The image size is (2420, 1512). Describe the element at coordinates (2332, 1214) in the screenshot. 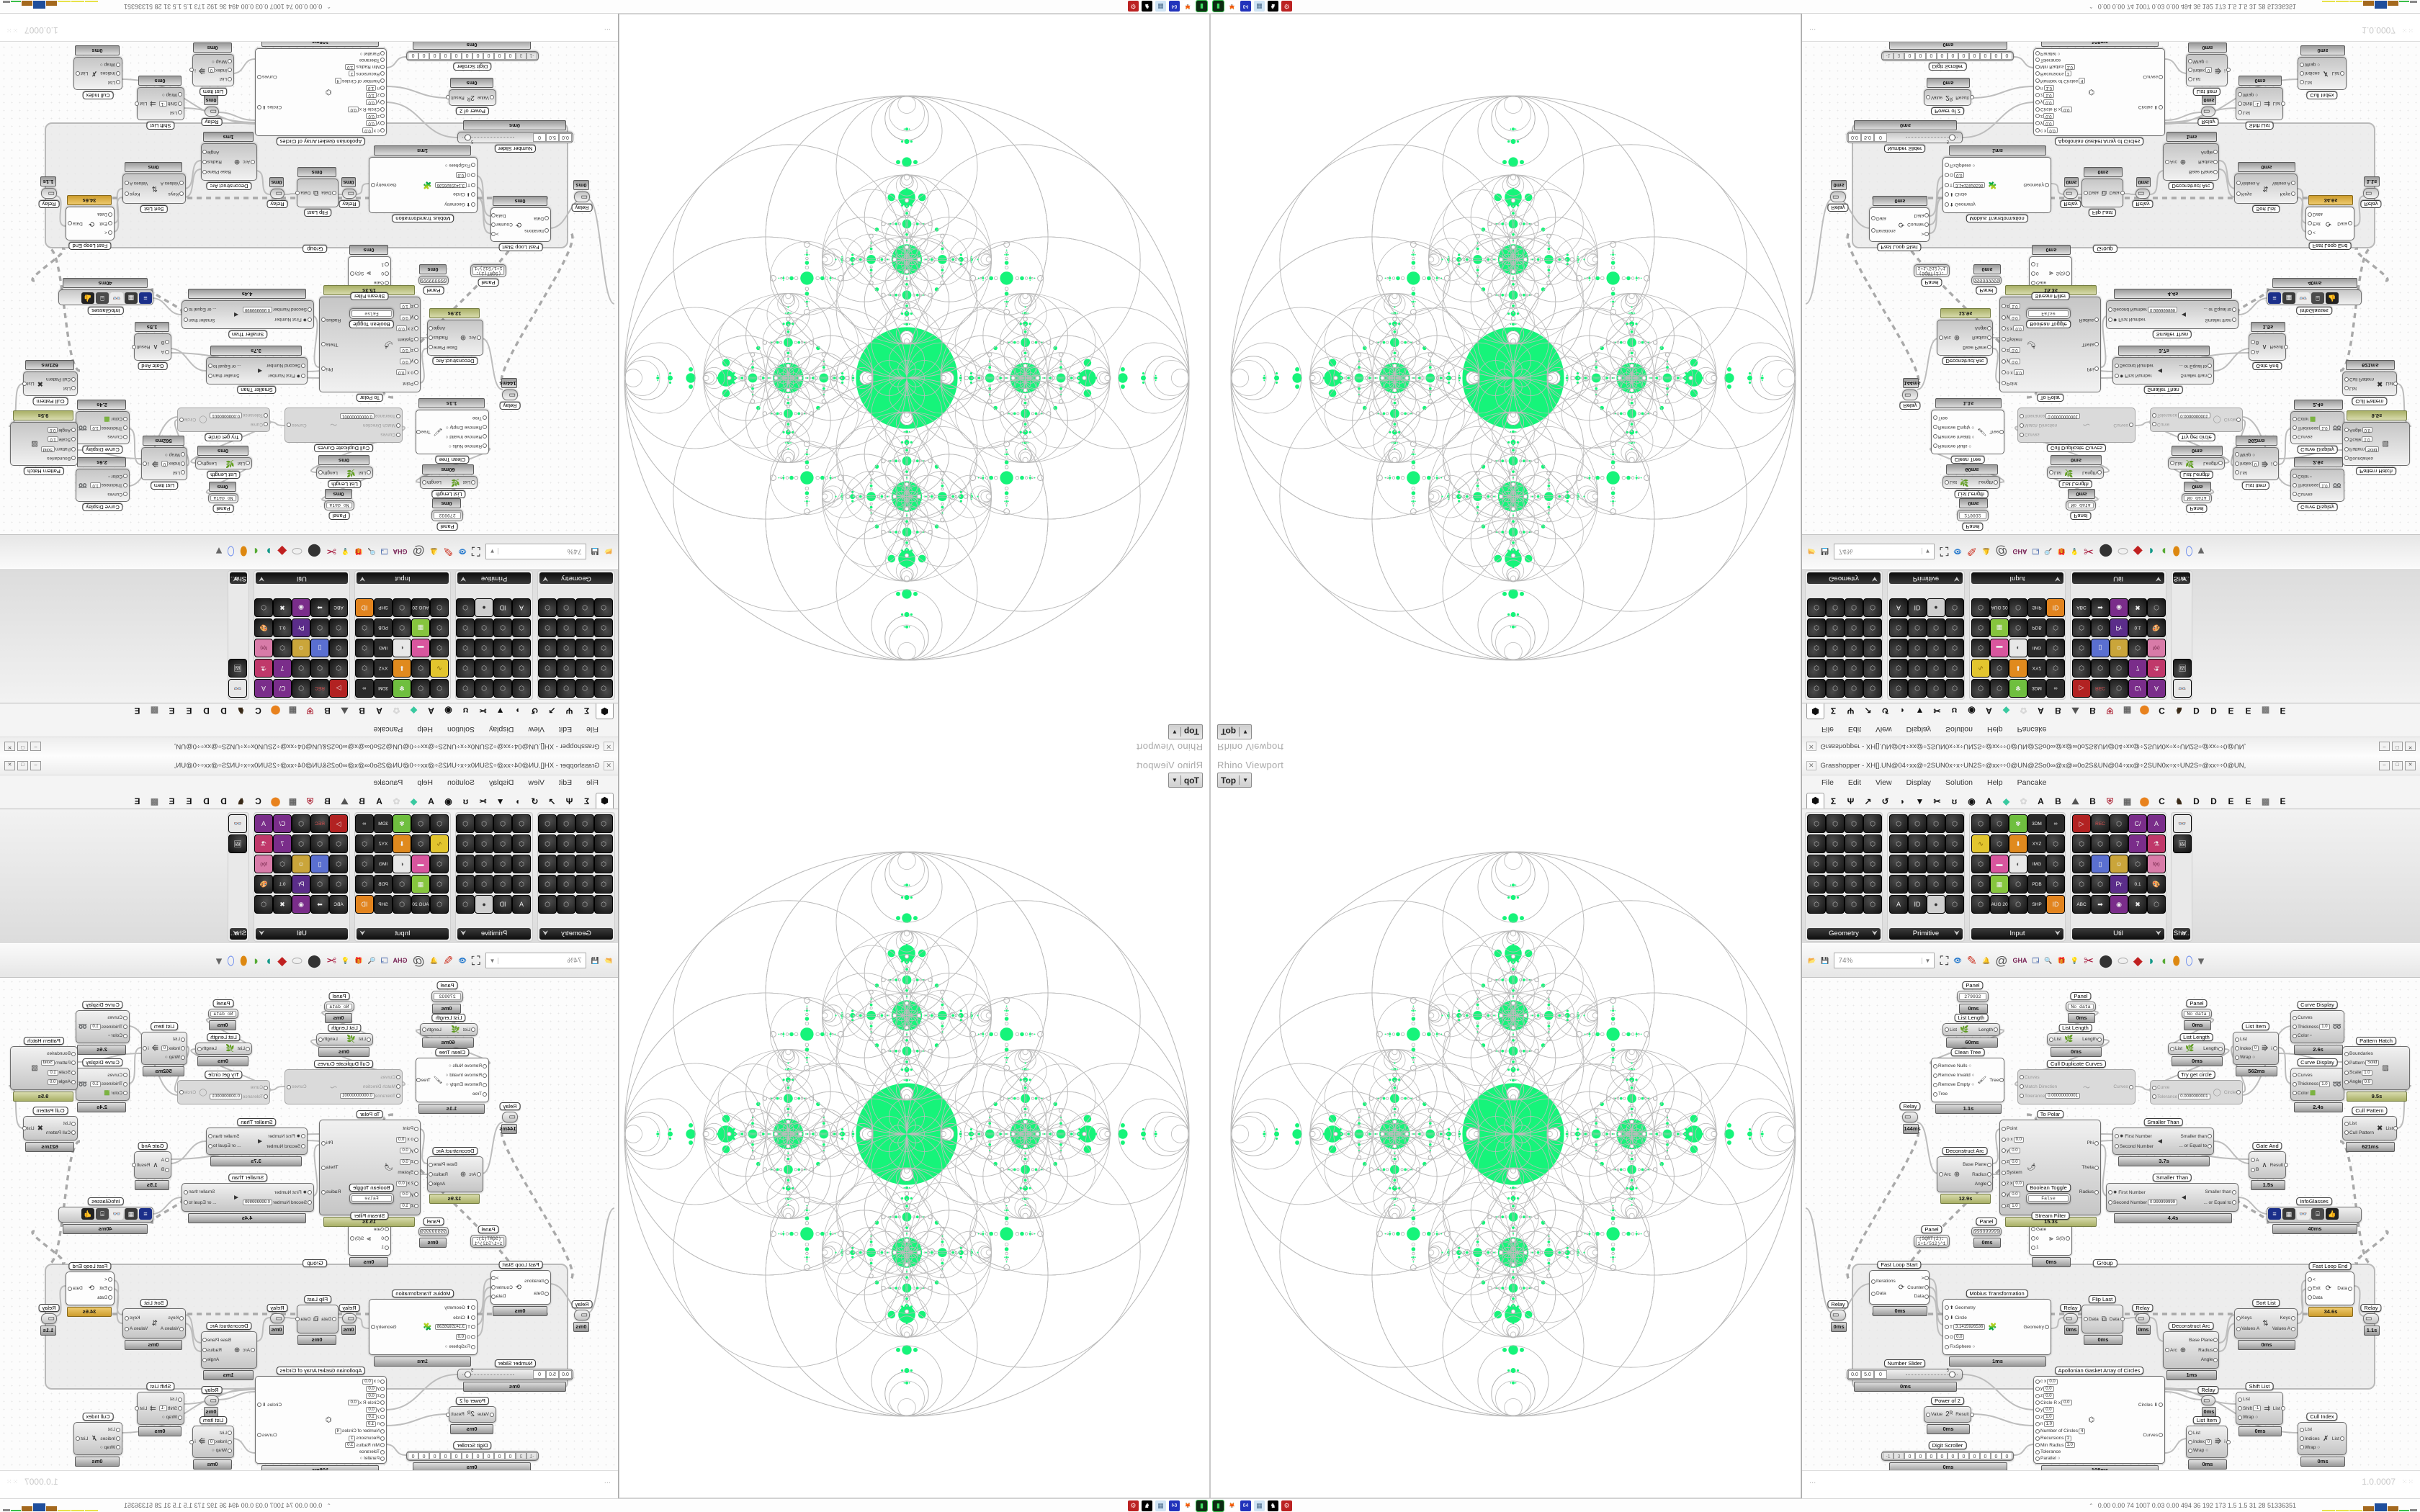

I see `infoglasses-icon: 👍` at that location.